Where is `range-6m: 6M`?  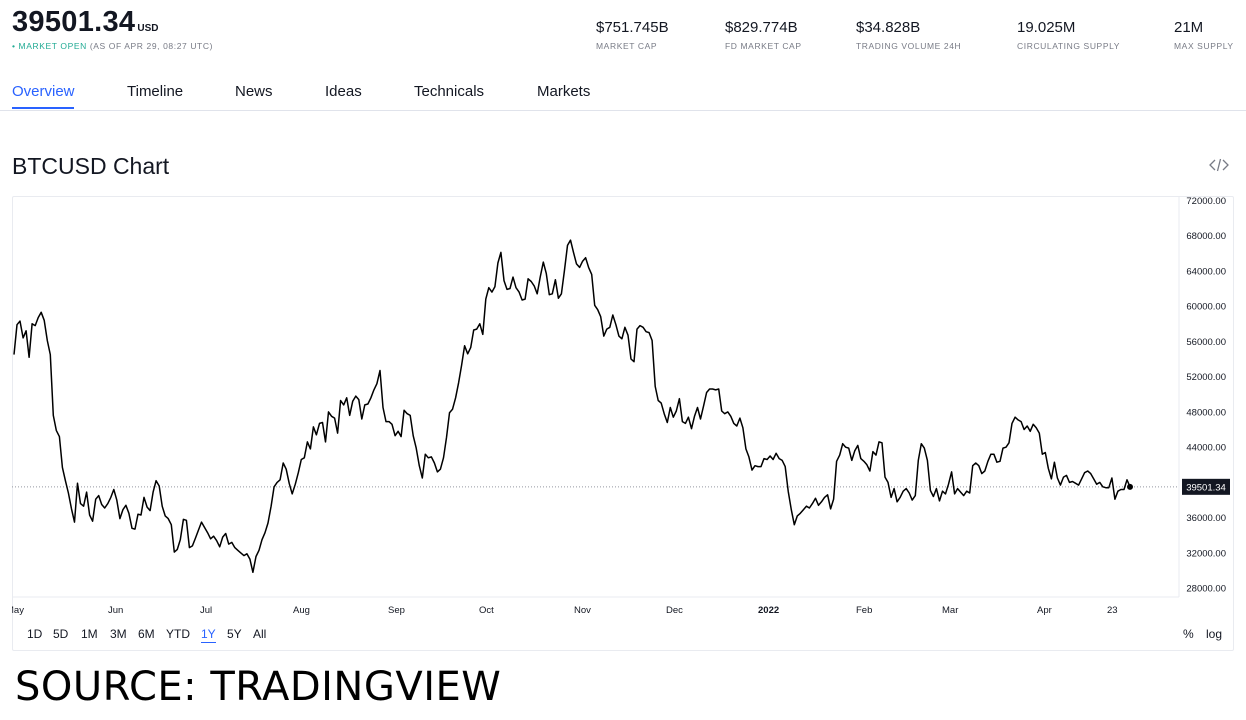 range-6m: 6M is located at coordinates (146, 634).